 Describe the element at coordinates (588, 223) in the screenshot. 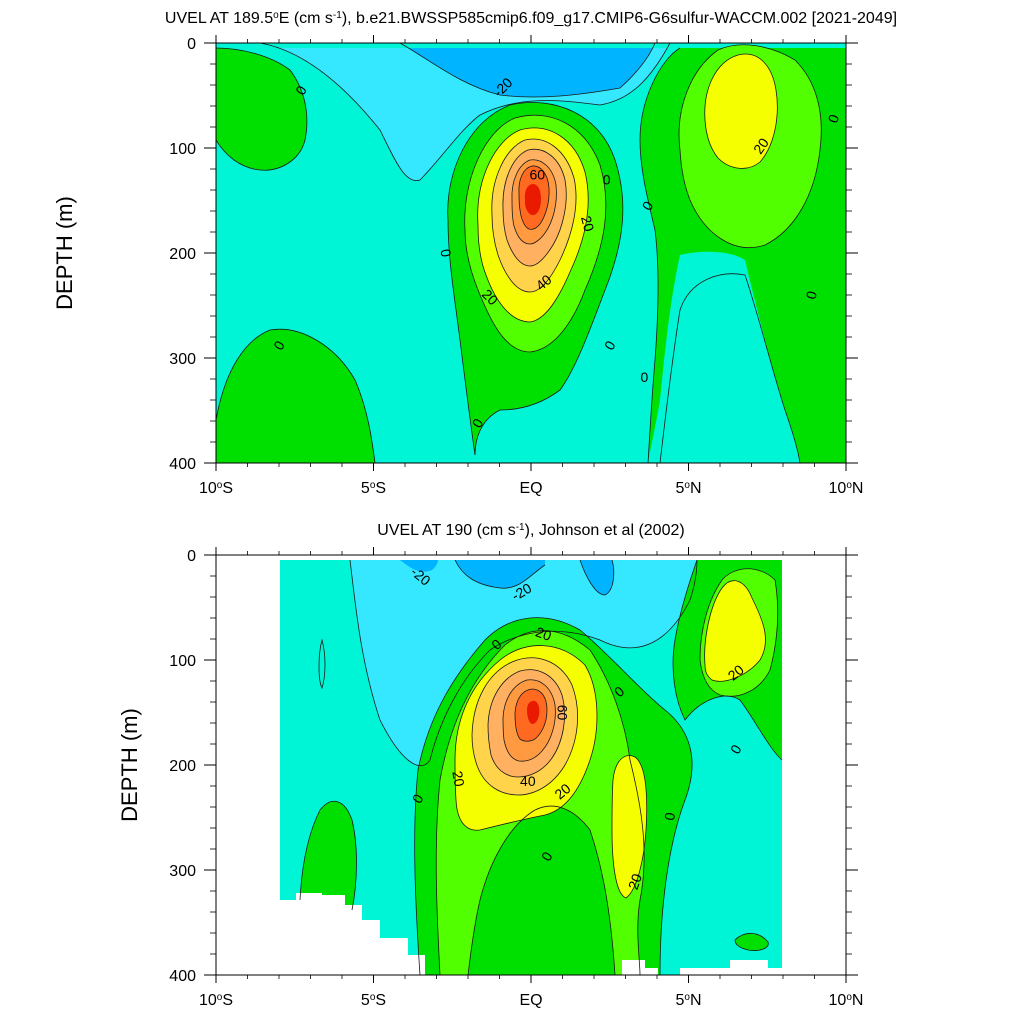

I see `top-contour-label: 20` at that location.